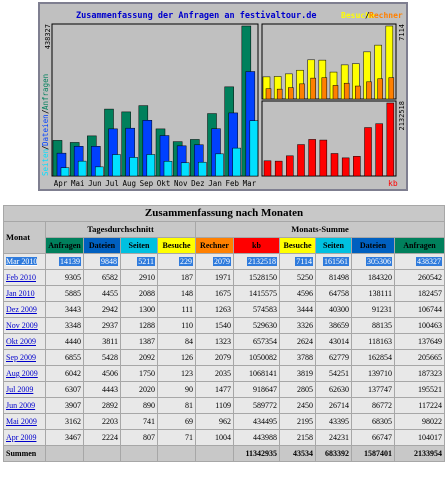  I want to click on value-cell: 2937, so click(102, 325).